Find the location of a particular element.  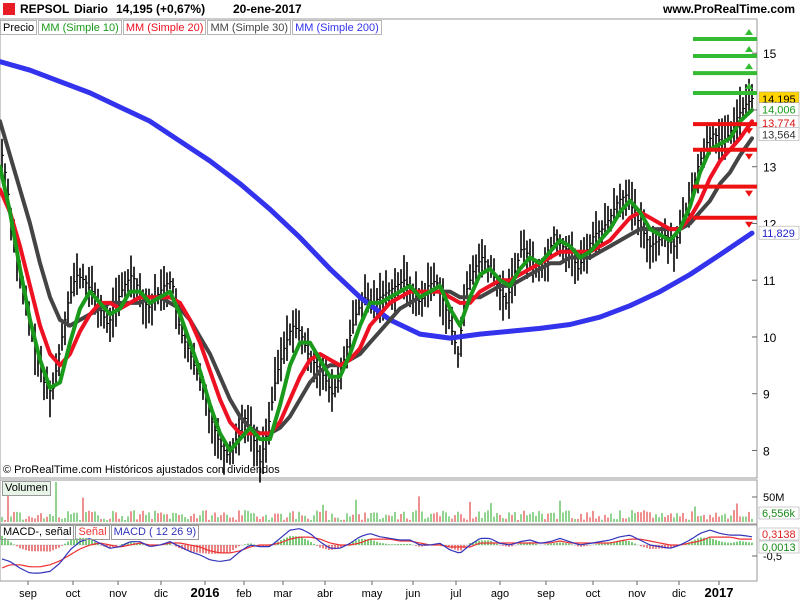

ma30-price-tag: 13,564 is located at coordinates (779, 136).